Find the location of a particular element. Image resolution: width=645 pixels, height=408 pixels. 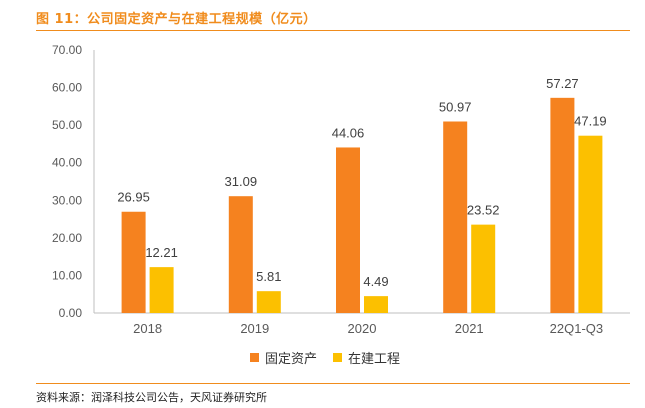

data-label: 47.19 is located at coordinates (590, 121).